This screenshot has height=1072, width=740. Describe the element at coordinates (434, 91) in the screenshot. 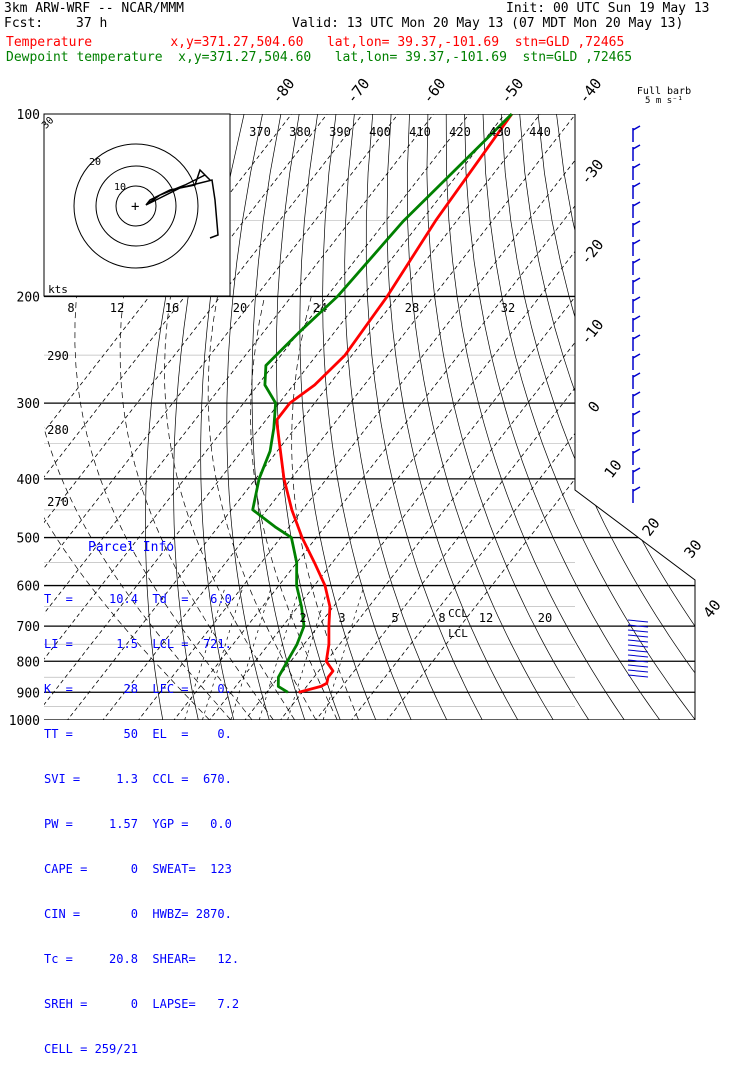

I see `isotherm-label: -60` at that location.